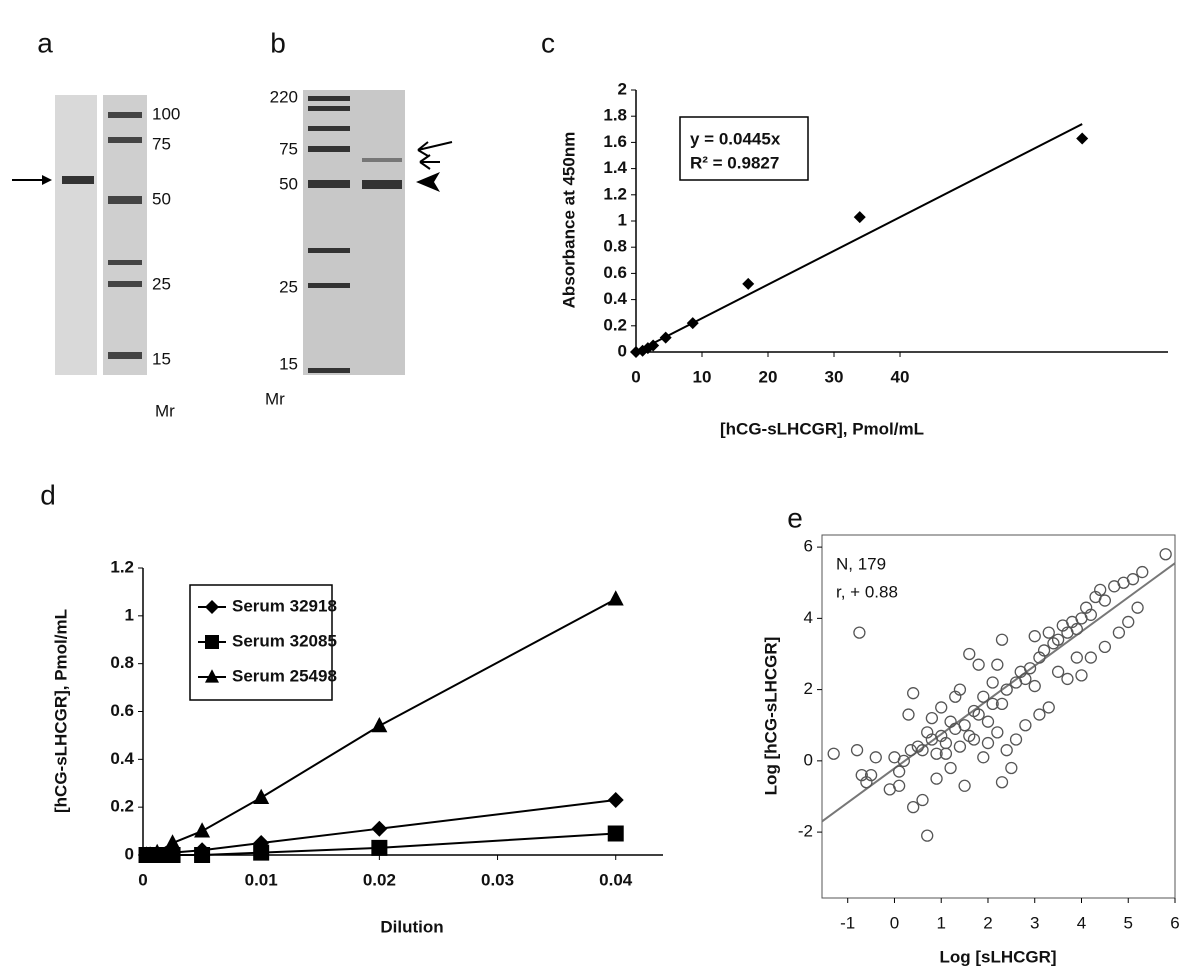 This screenshot has width=1200, height=974. I want to click on y-axis-title: Log [hCG-sLHCGR], so click(770, 716).